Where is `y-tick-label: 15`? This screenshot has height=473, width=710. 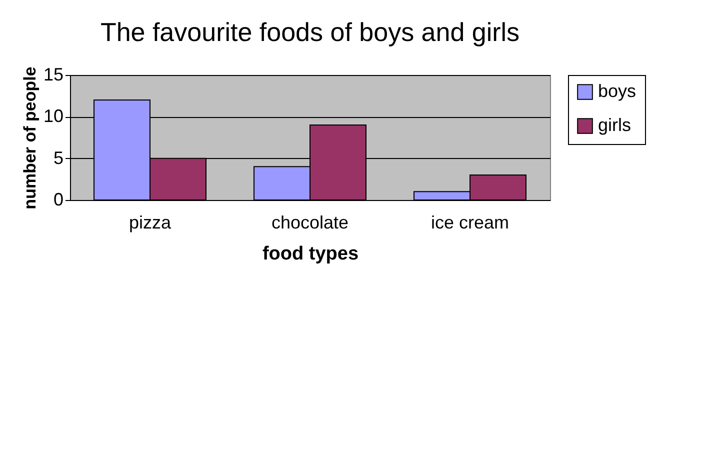
y-tick-label: 15 is located at coordinates (53, 74).